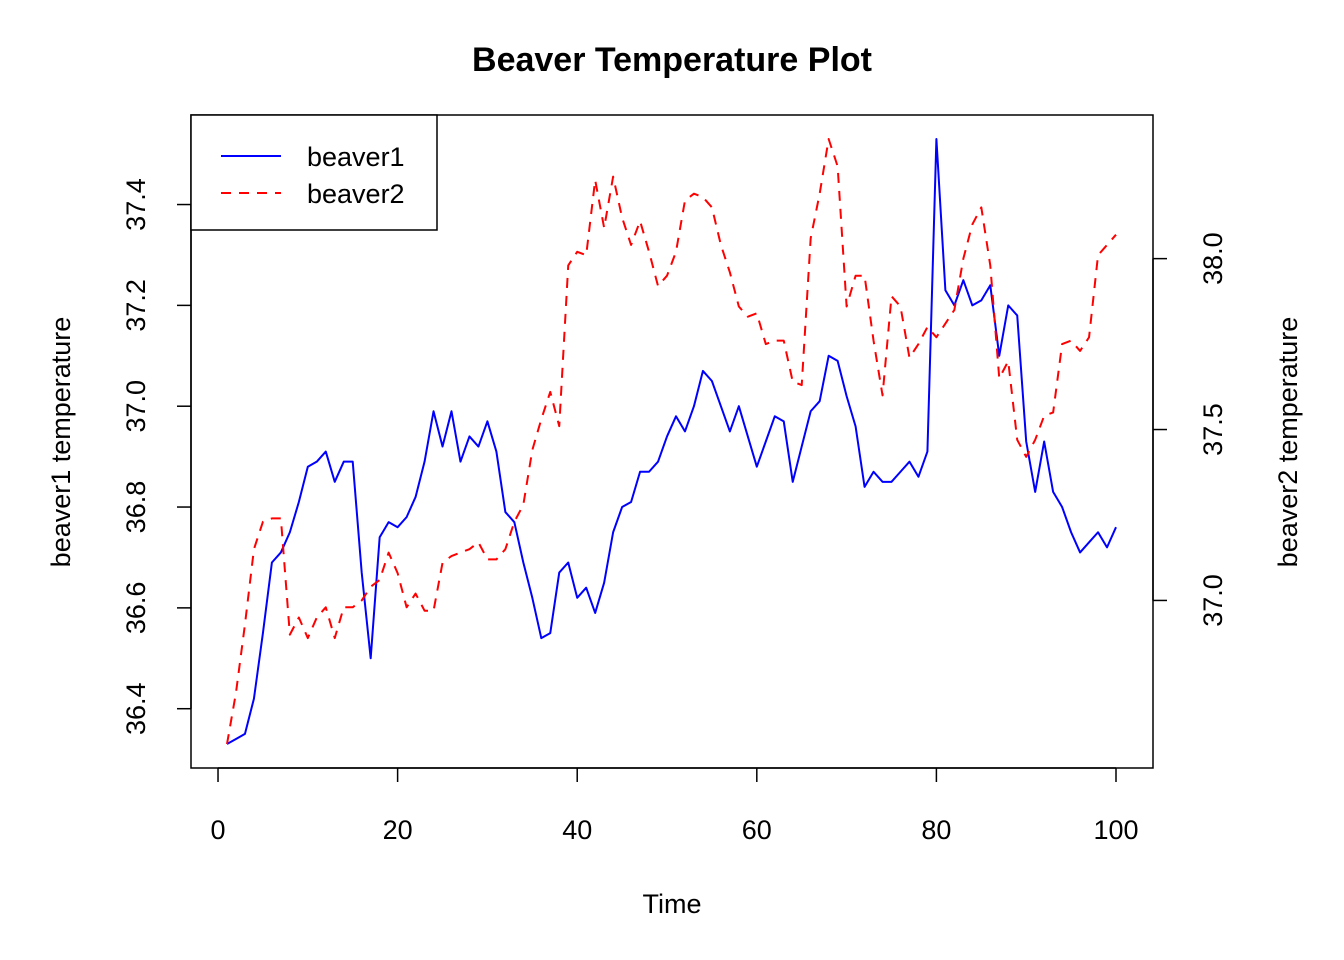 The width and height of the screenshot is (1344, 960). What do you see at coordinates (136, 708) in the screenshot?
I see `y-tick-label: 36.4` at bounding box center [136, 708].